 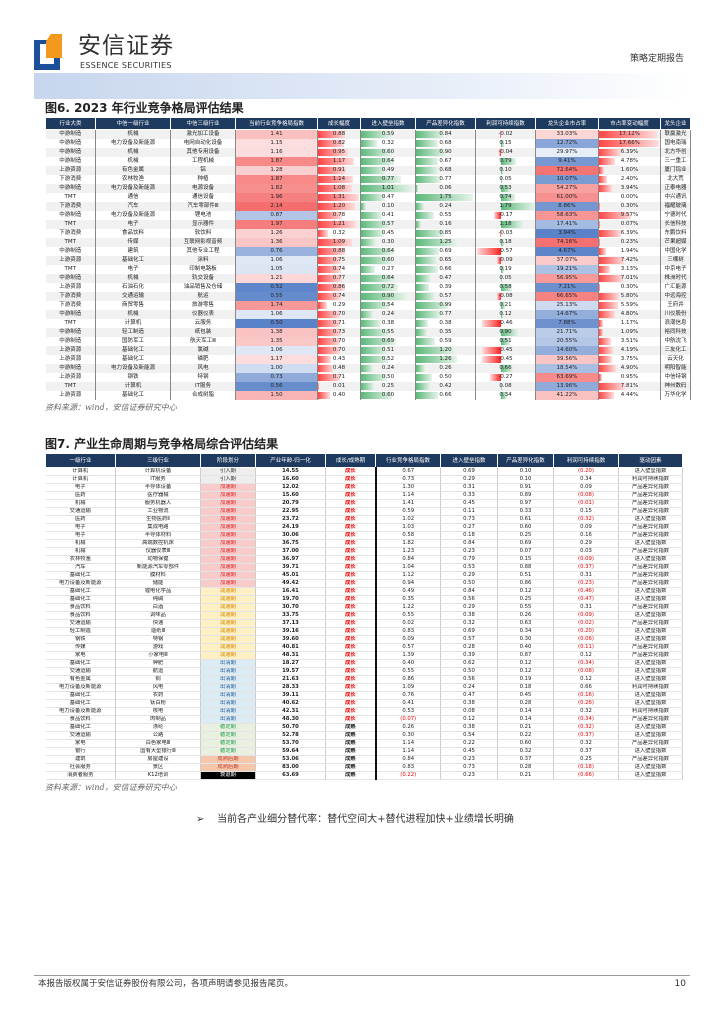 What do you see at coordinates (408, 719) in the screenshot?
I see `cell-value: (0.07)` at bounding box center [408, 719].